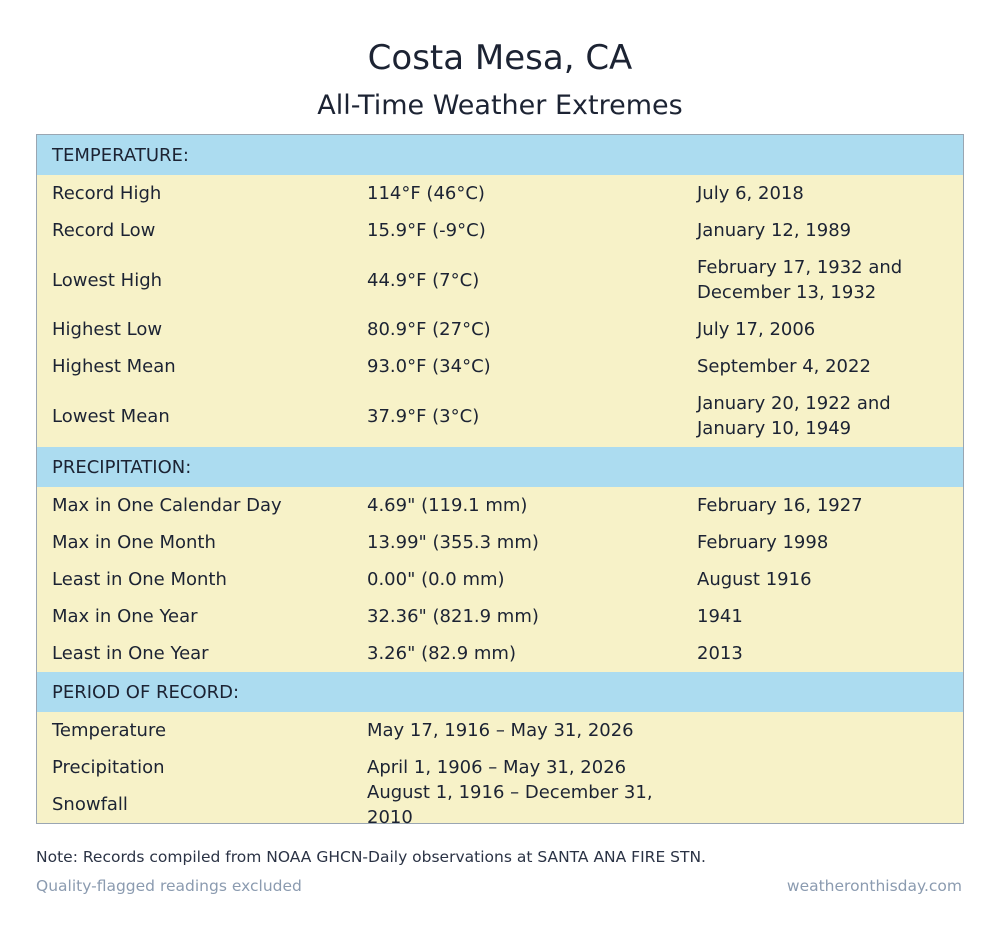  Describe the element at coordinates (500, 230) in the screenshot. I see `table-row: Record Low 15.9°F (-9°C) January 12, 1989` at that location.